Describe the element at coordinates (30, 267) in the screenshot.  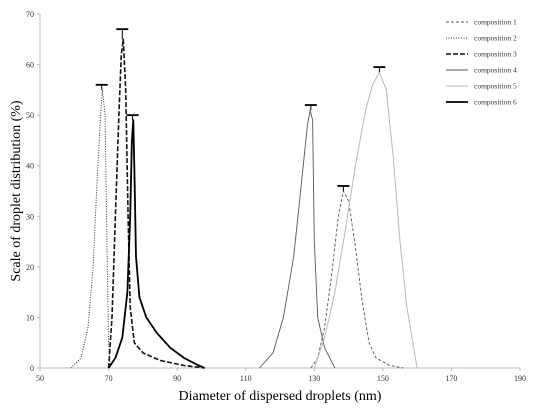
I see `y-tick-label: 20` at that location.